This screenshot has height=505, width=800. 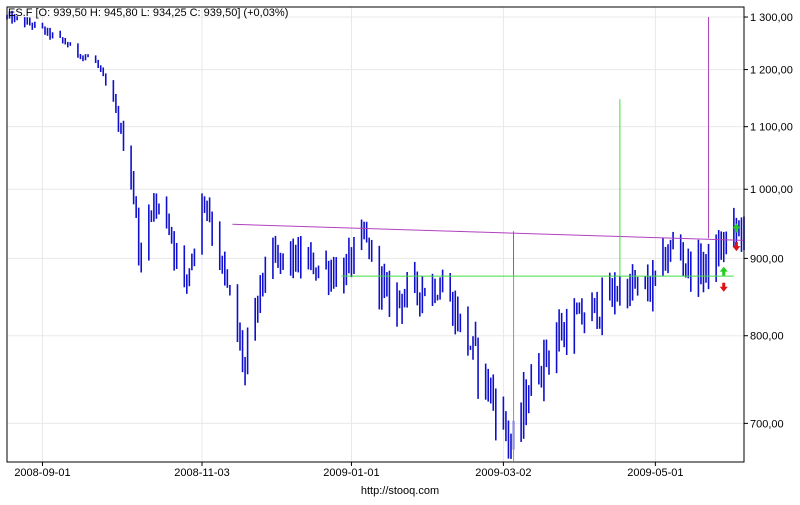 I want to click on purple-annotation-line, so click(x=488, y=232).